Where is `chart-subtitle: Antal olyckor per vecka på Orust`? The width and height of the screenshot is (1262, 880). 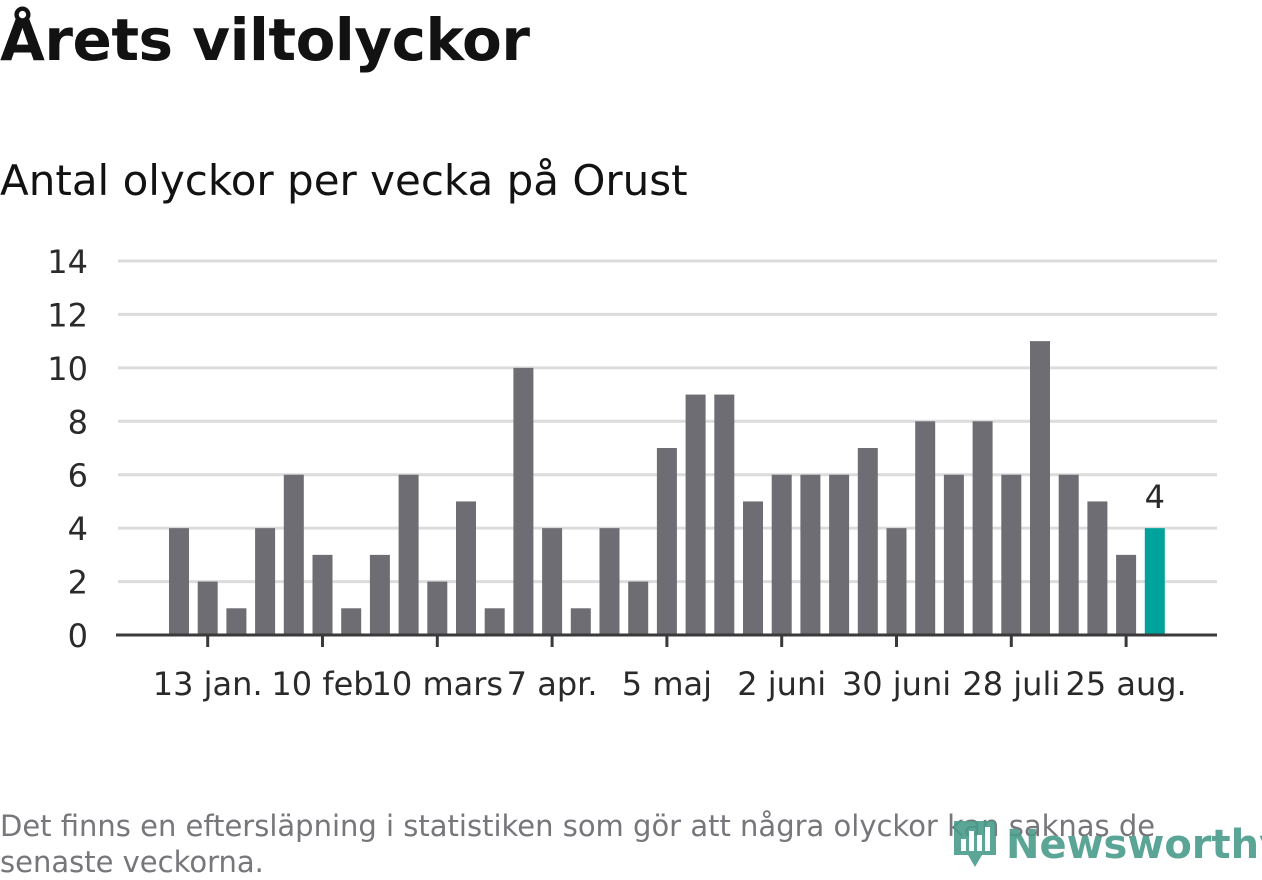
chart-subtitle: Antal olyckor per vecka på Orust is located at coordinates (344, 180).